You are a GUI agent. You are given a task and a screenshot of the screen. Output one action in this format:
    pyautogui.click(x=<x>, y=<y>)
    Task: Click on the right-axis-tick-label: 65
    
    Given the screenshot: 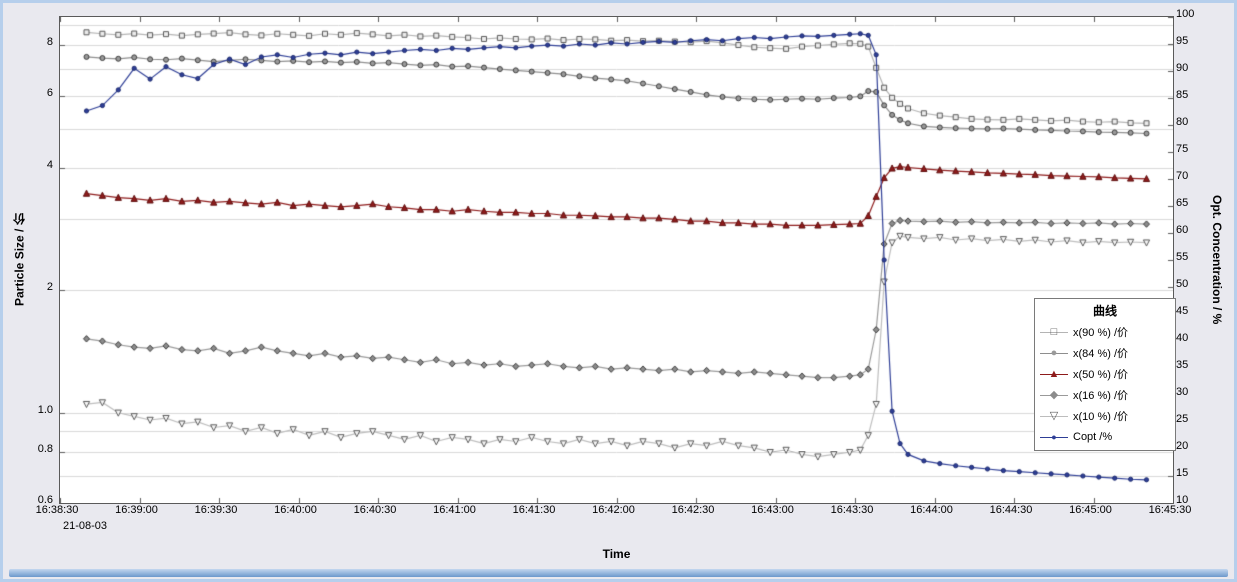 What is the action you would take?
    pyautogui.click(x=1182, y=203)
    